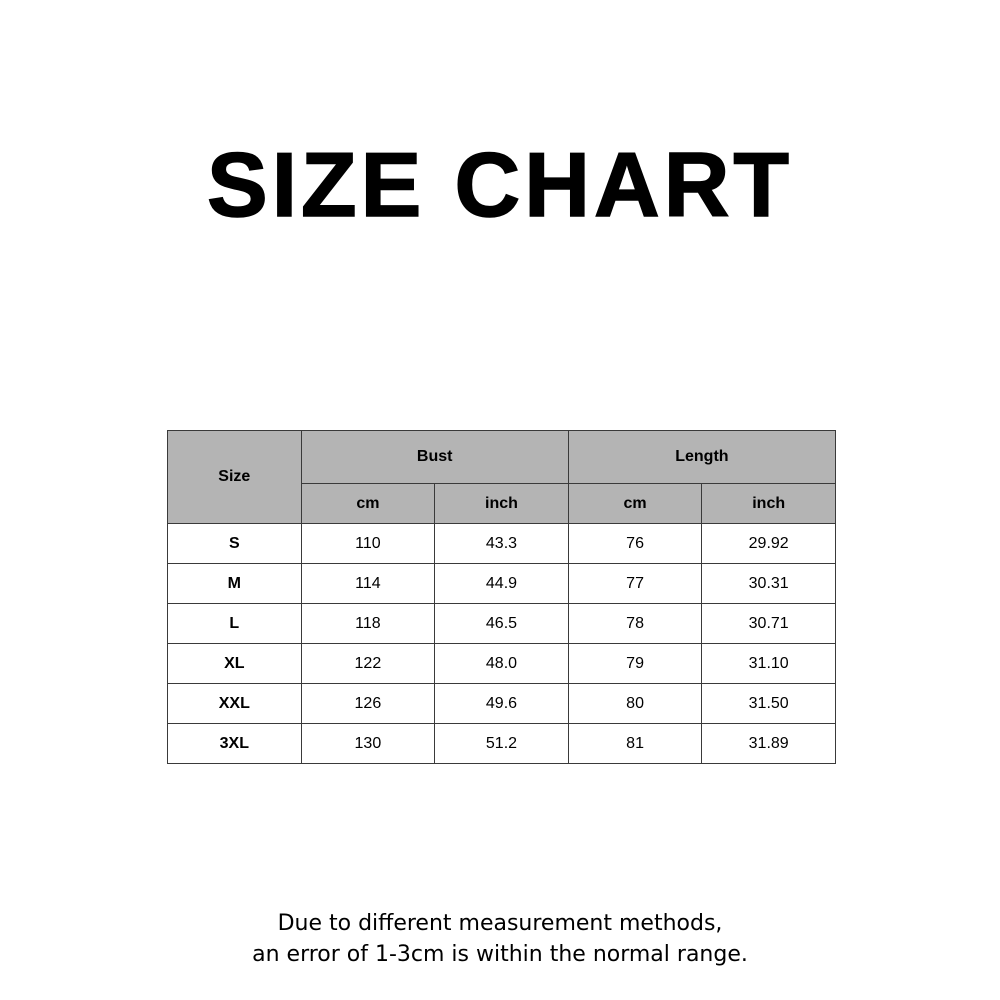 The width and height of the screenshot is (1000, 1000). What do you see at coordinates (434, 457) in the screenshot?
I see `bust-header: Bust` at bounding box center [434, 457].